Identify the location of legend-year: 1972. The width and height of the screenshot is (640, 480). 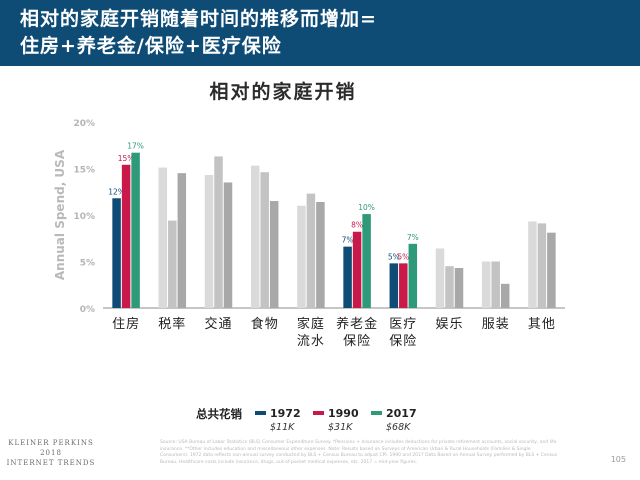
(285, 413).